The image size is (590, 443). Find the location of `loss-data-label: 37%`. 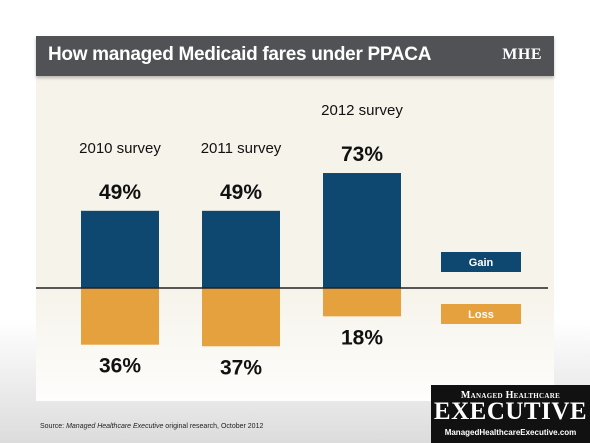

loss-data-label: 37% is located at coordinates (241, 367).